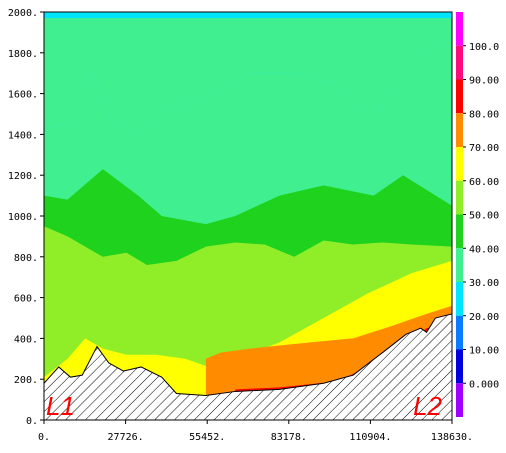  I want to click on y-tick-label: 0., so click(32, 421).